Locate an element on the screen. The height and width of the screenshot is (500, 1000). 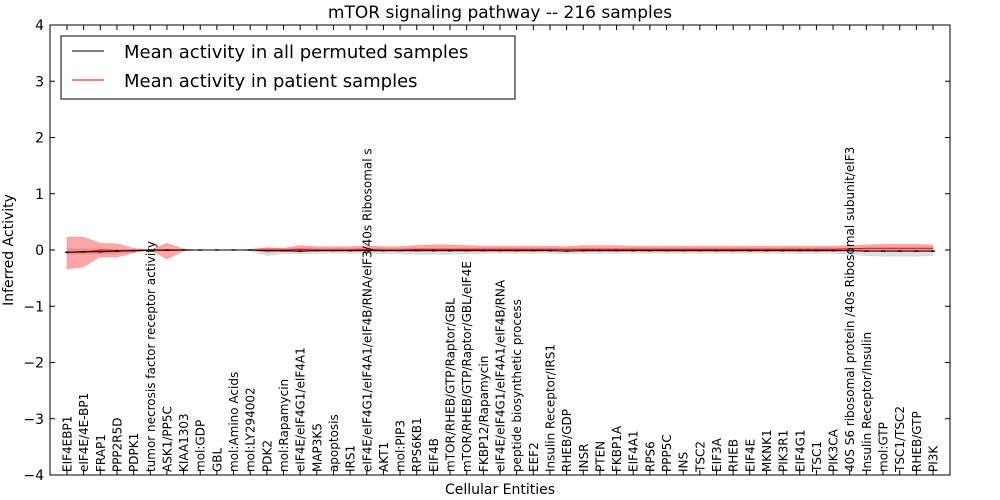
x-tick-label: IRS1 is located at coordinates (351, 458).